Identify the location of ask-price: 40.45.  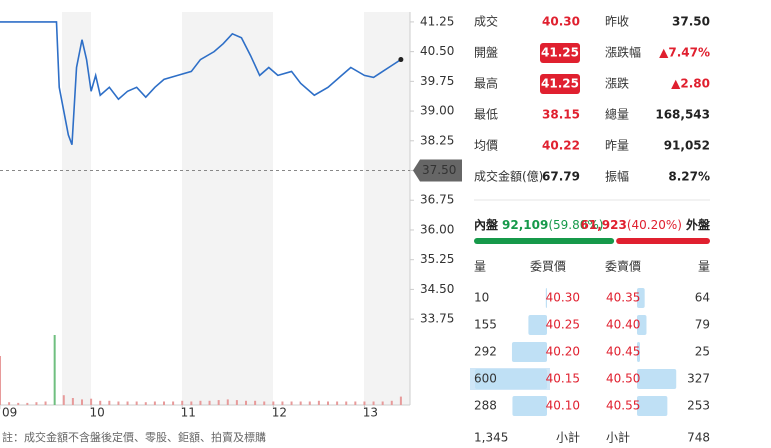
(623, 352).